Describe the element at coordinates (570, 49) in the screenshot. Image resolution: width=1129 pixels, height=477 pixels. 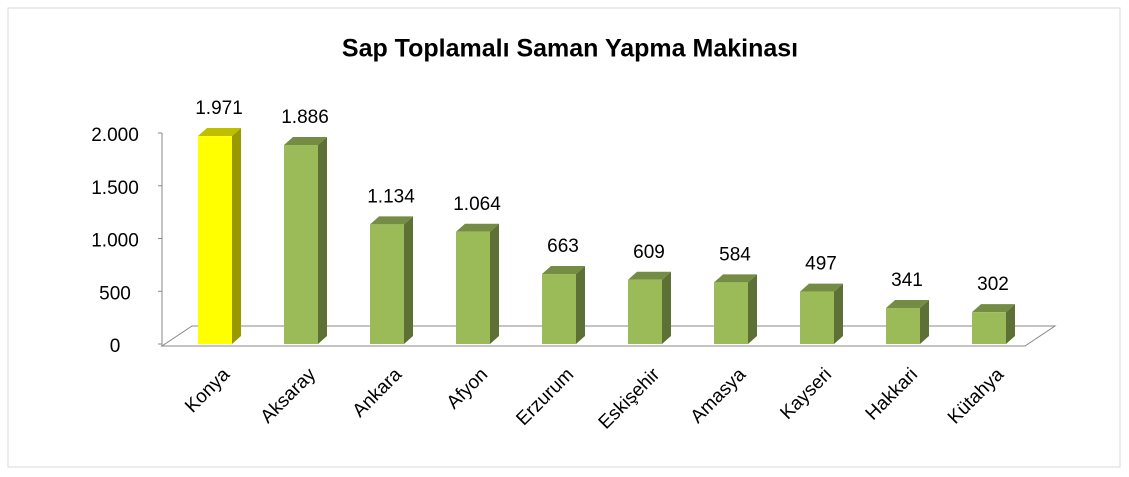
I see `chart-title: Sap Toplamalı Saman Yapma Makinası` at that location.